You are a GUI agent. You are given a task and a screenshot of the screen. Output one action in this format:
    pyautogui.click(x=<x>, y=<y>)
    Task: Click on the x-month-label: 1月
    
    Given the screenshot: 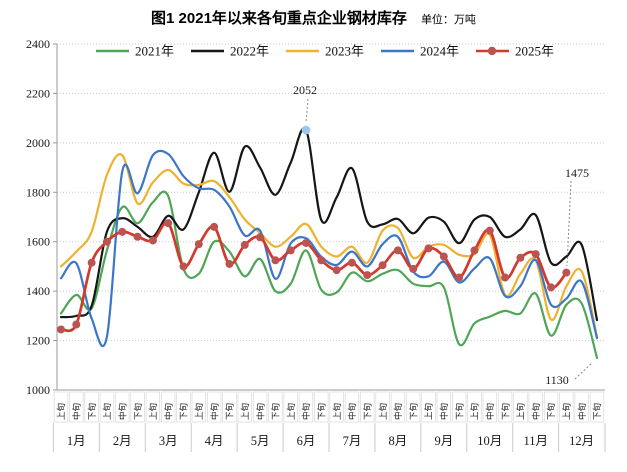 What is the action you would take?
    pyautogui.click(x=76, y=441)
    